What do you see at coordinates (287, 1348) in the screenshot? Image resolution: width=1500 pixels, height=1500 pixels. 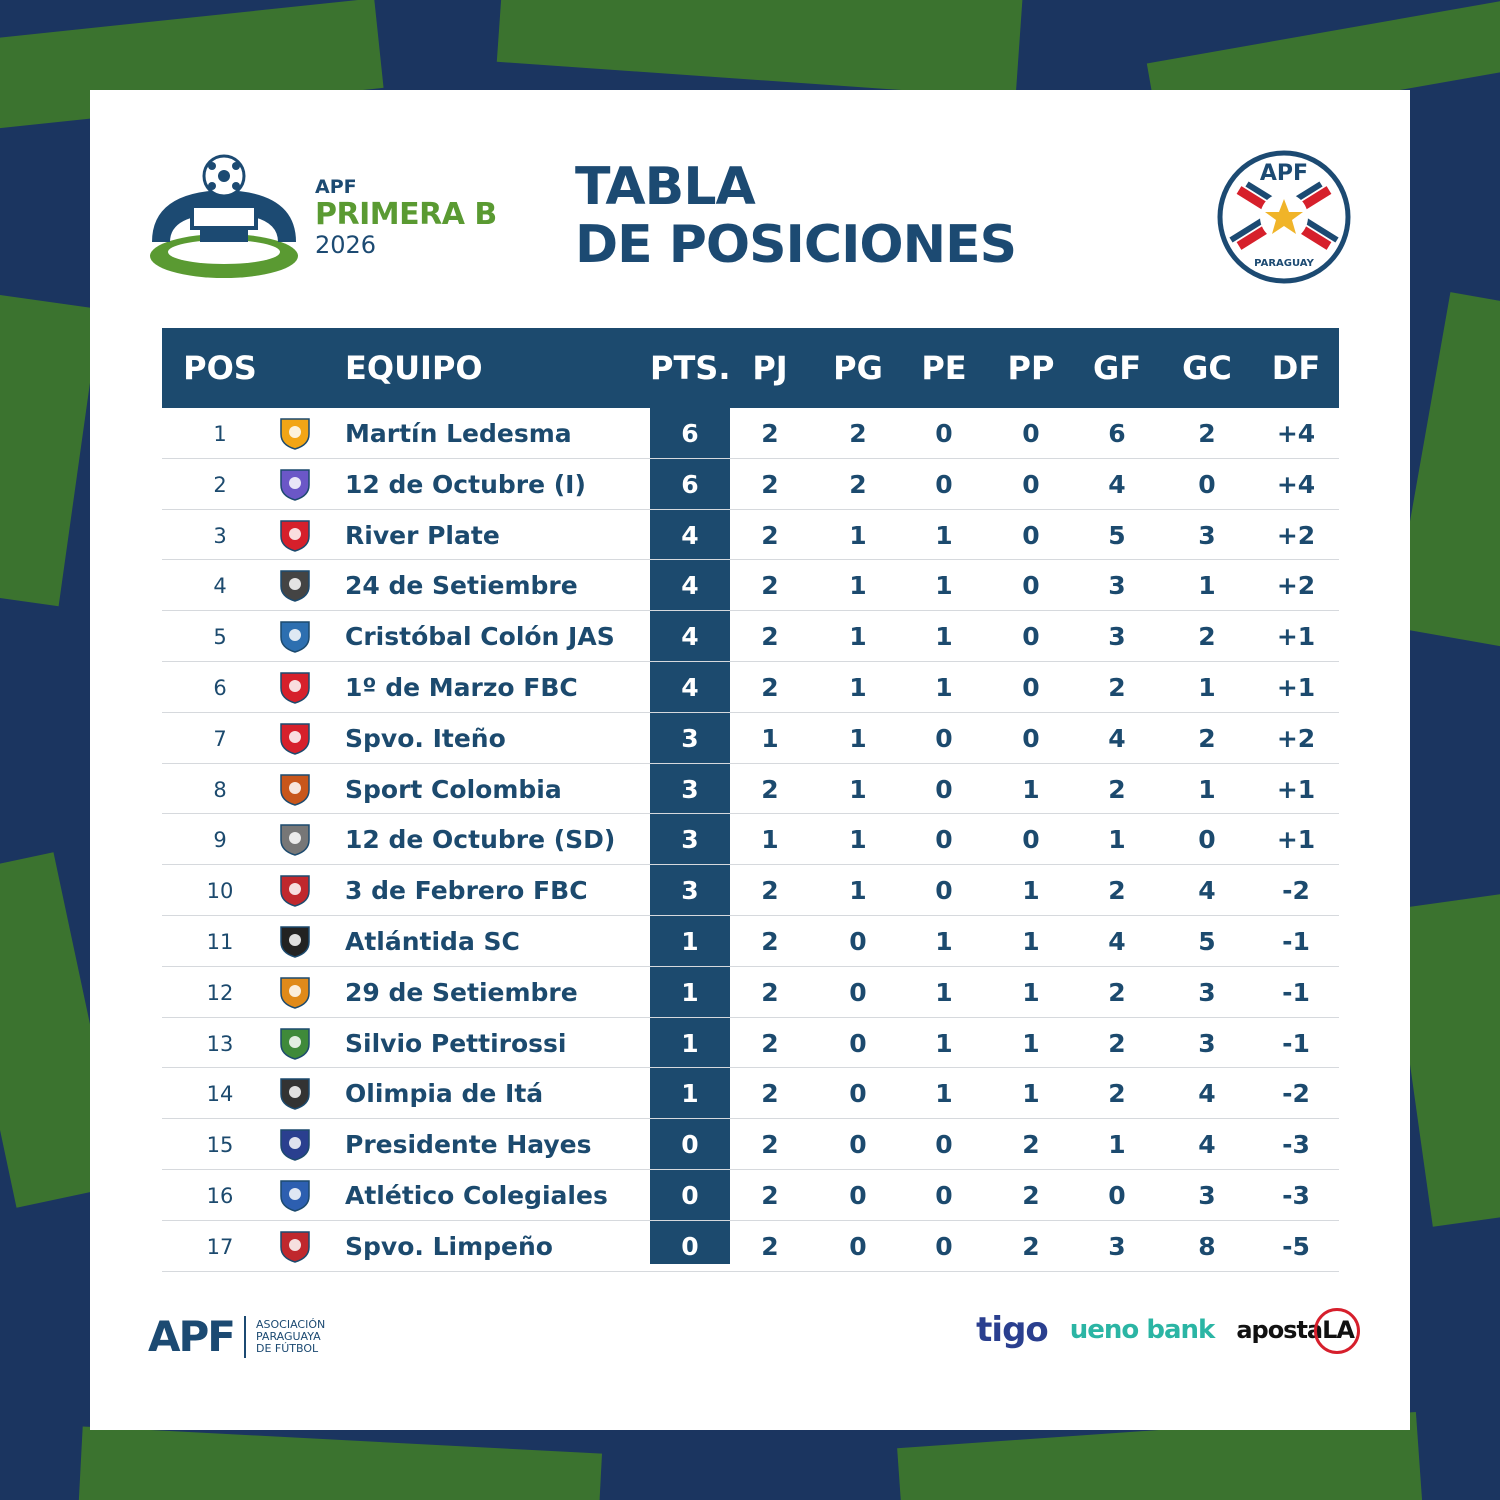 I see `apf-fullname-line3: DE FÚTBOL` at bounding box center [287, 1348].